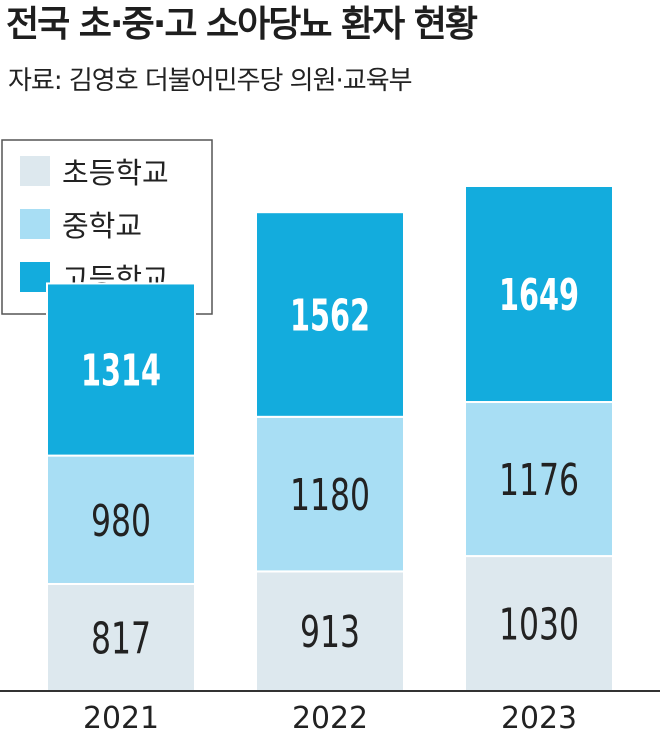  I want to click on bar-high-2021, so click(121, 369).